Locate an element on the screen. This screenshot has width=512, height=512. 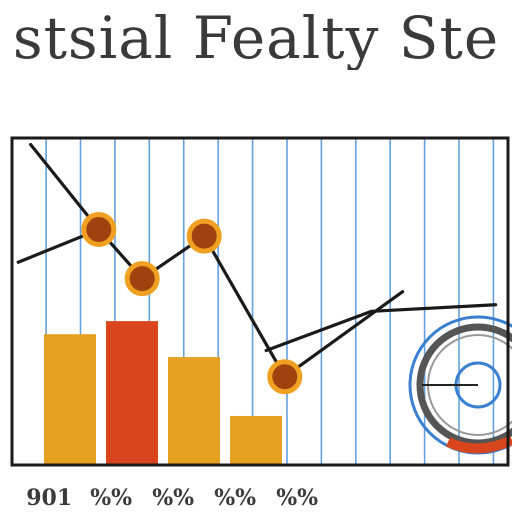
gauge-icon is located at coordinates (460, 385).